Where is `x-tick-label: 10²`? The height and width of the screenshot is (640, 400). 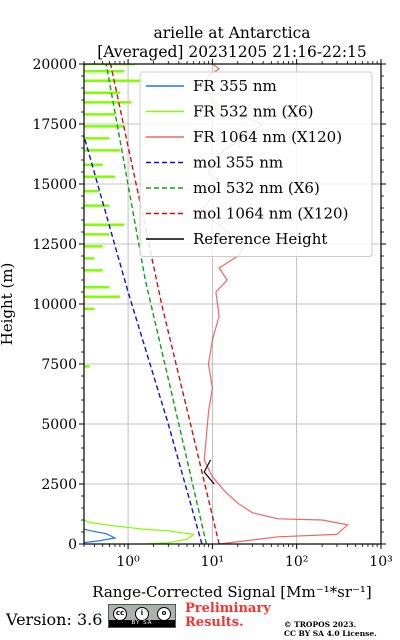
x-tick-label: 10² is located at coordinates (296, 562).